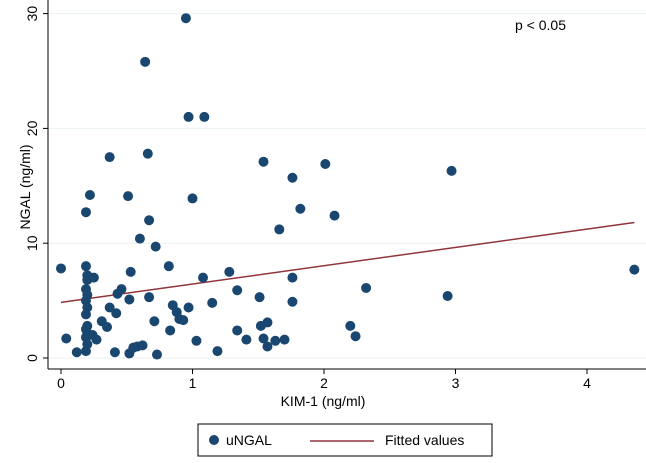 The image size is (646, 463). I want to click on y-axis-label: NGAL (ng/ml), so click(25, 186).